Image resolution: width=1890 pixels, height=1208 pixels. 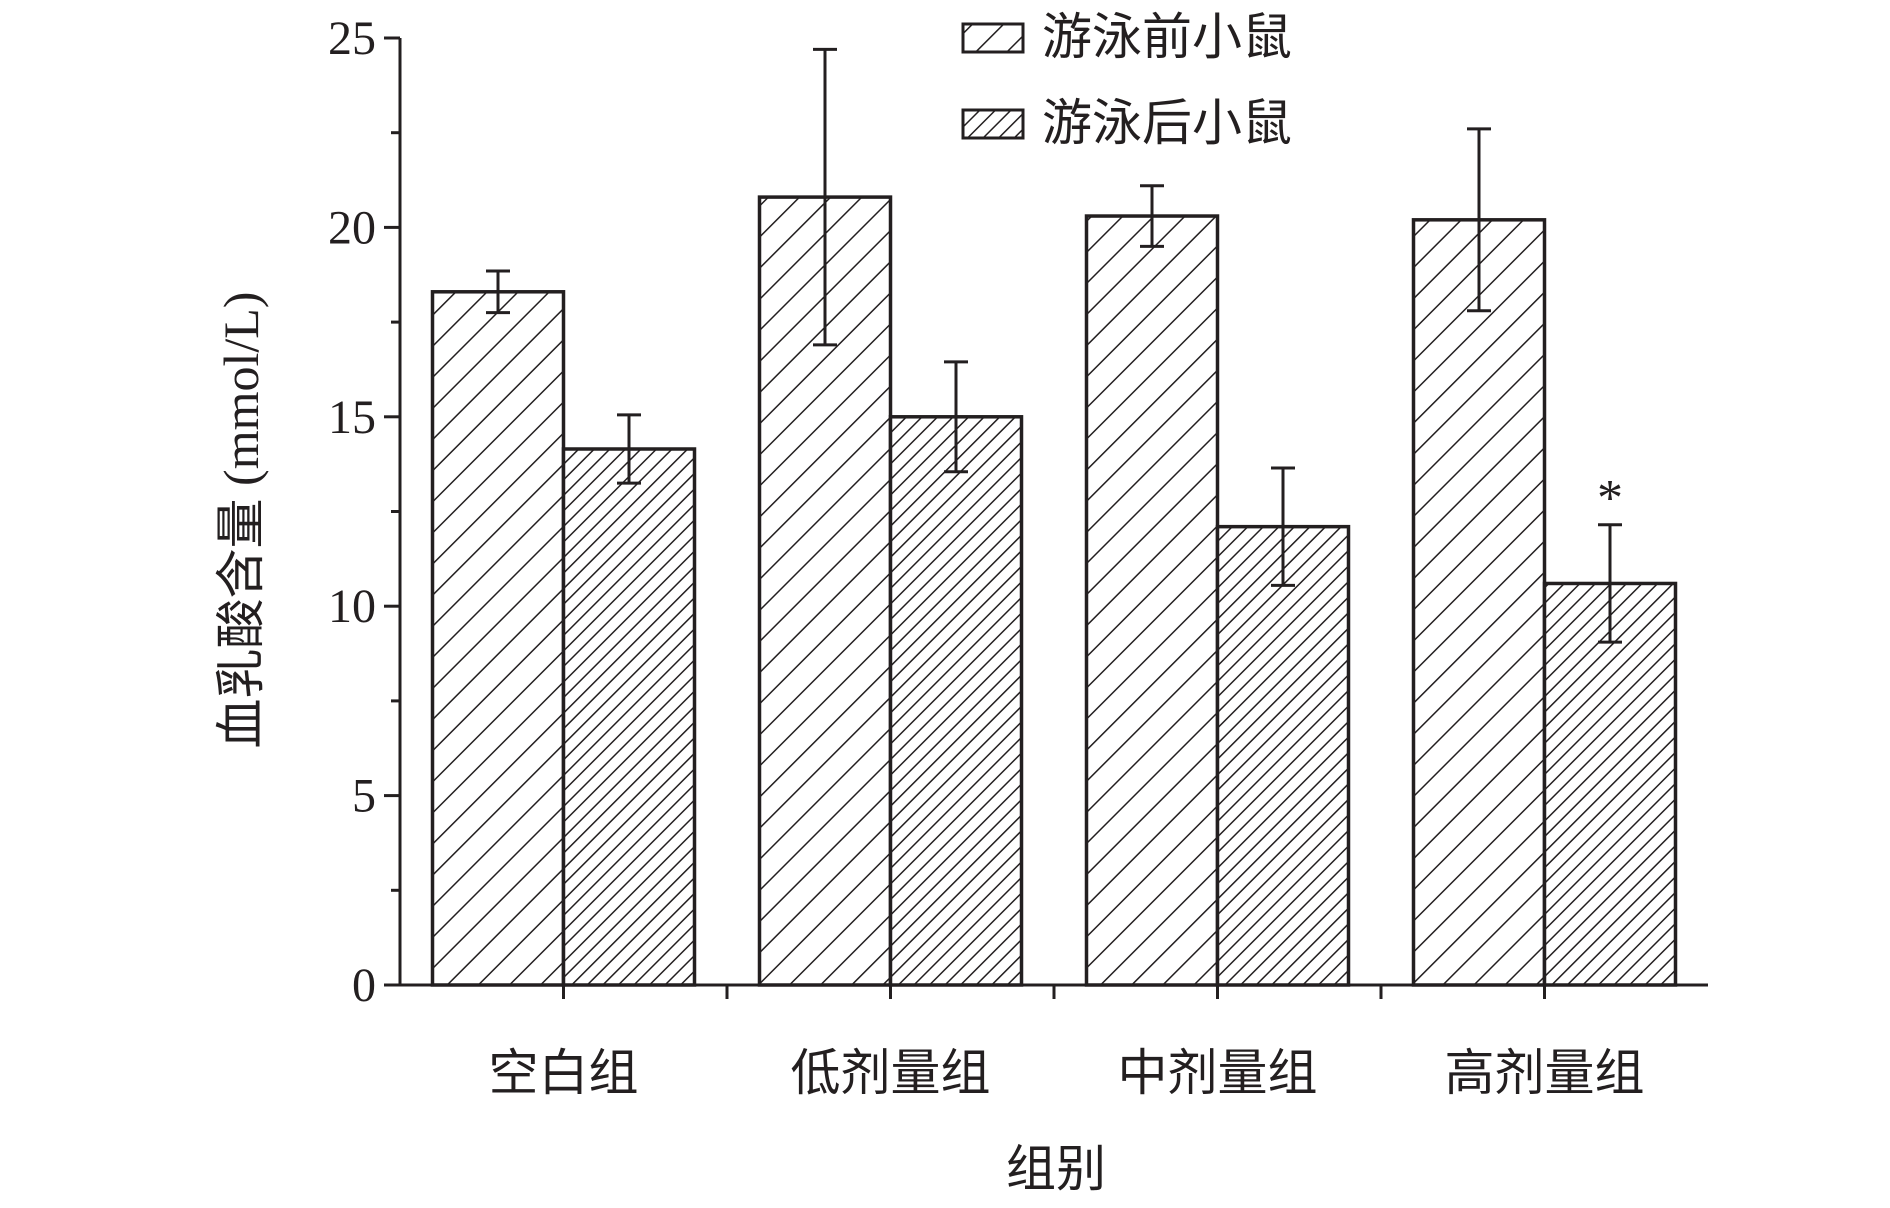 What do you see at coordinates (1545, 1073) in the screenshot?
I see `x-category-label: 高剂量组` at bounding box center [1545, 1073].